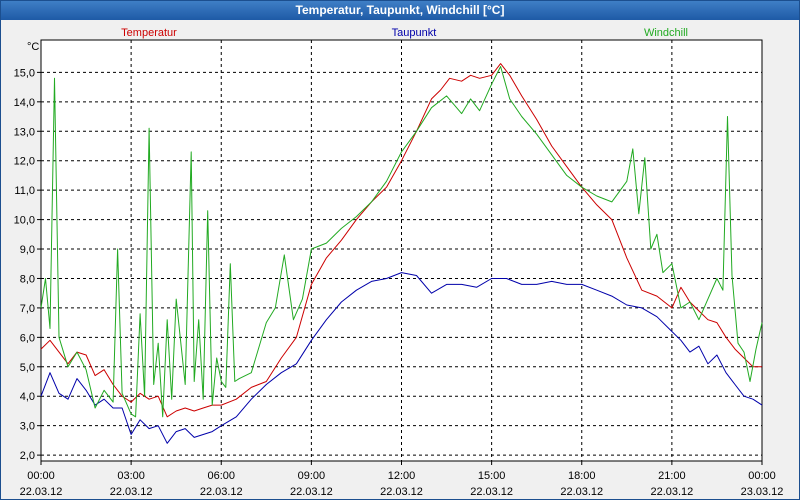 The height and width of the screenshot is (500, 800). What do you see at coordinates (27, 309) in the screenshot?
I see `y-tick-label: 7,0` at bounding box center [27, 309].